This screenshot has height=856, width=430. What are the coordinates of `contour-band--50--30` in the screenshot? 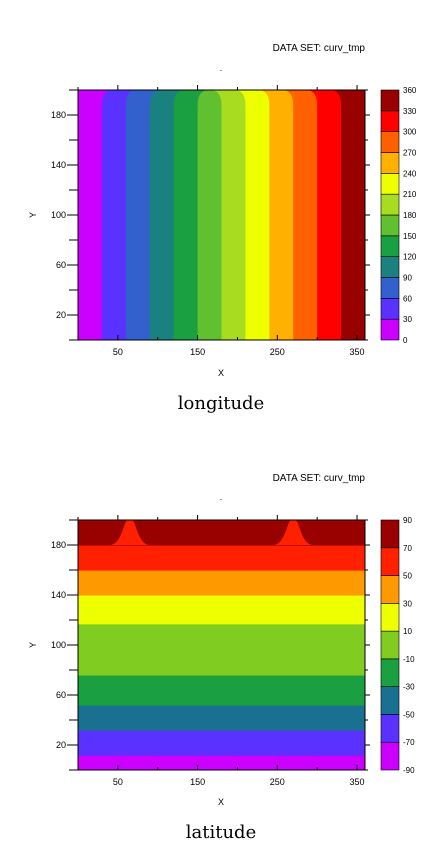 It's located at (221, 718).